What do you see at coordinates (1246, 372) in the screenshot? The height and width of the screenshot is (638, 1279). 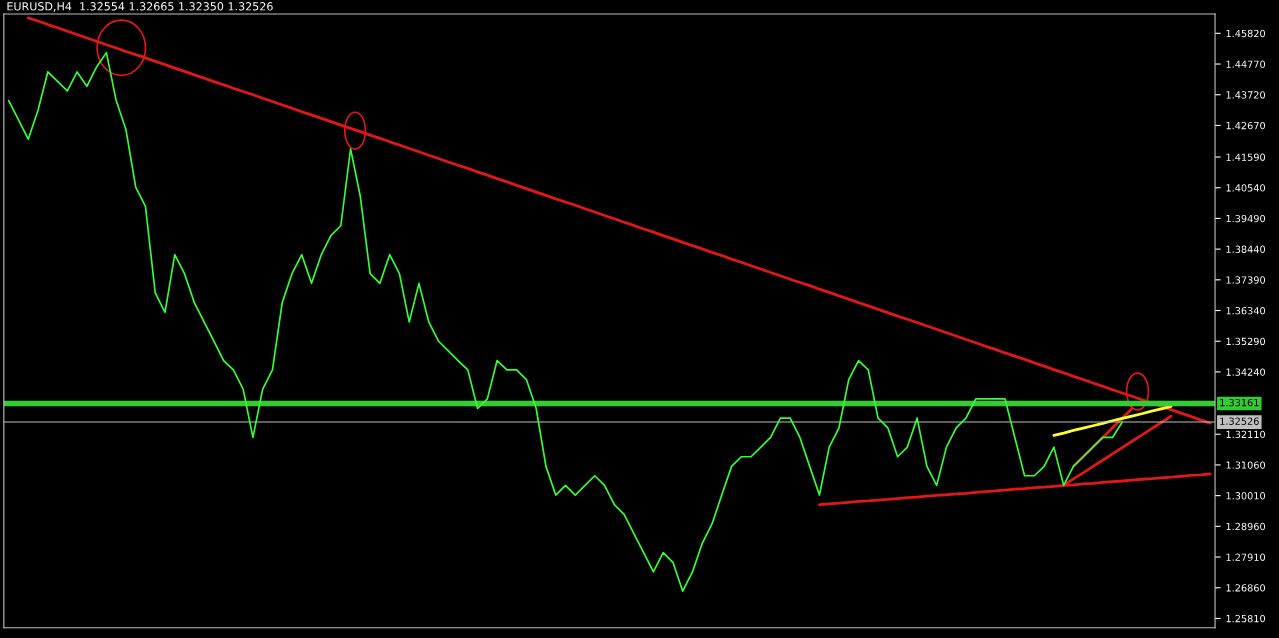 I see `y-tick-label: 1.34240` at bounding box center [1246, 372].